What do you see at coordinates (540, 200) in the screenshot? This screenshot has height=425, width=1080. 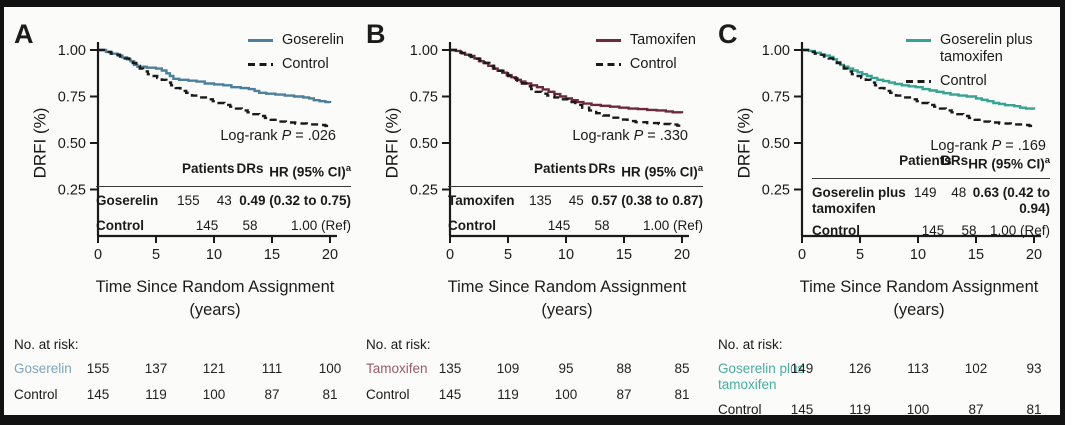 I see `stats-patients: 135` at bounding box center [540, 200].